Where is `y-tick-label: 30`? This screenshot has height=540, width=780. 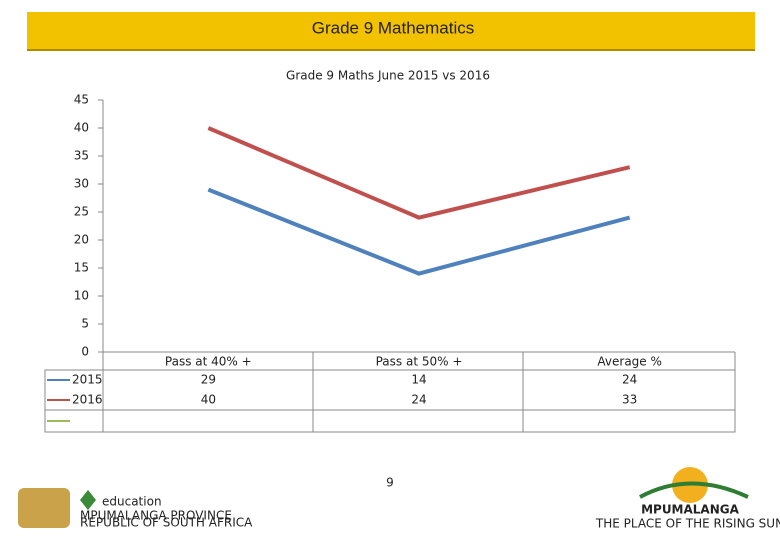
y-tick-label: 30 is located at coordinates (81, 184).